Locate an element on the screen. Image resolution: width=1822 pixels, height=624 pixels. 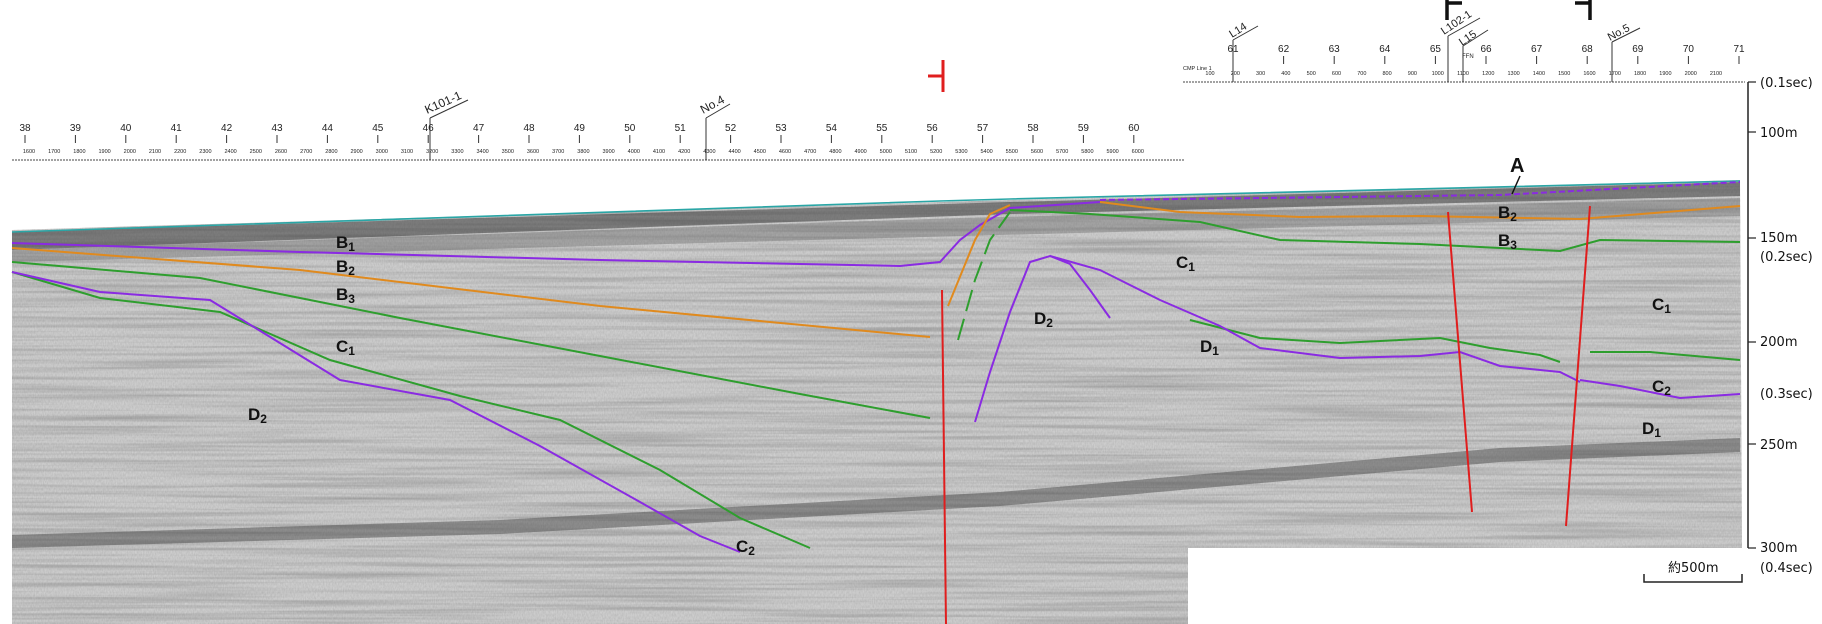
axis-number-62: 62 is located at coordinates (1284, 49).